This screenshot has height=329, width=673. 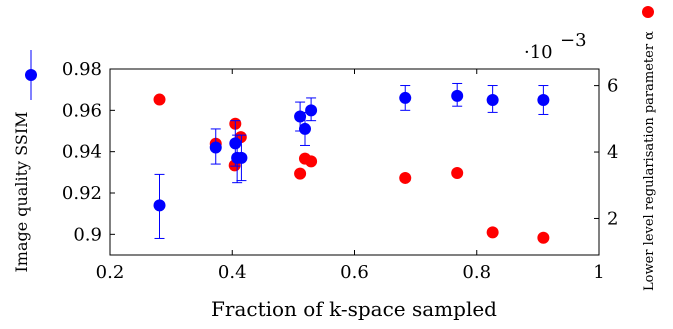 What do you see at coordinates (555, 46) in the screenshot?
I see `right-axis-multiplier: ·10 −3` at bounding box center [555, 46].